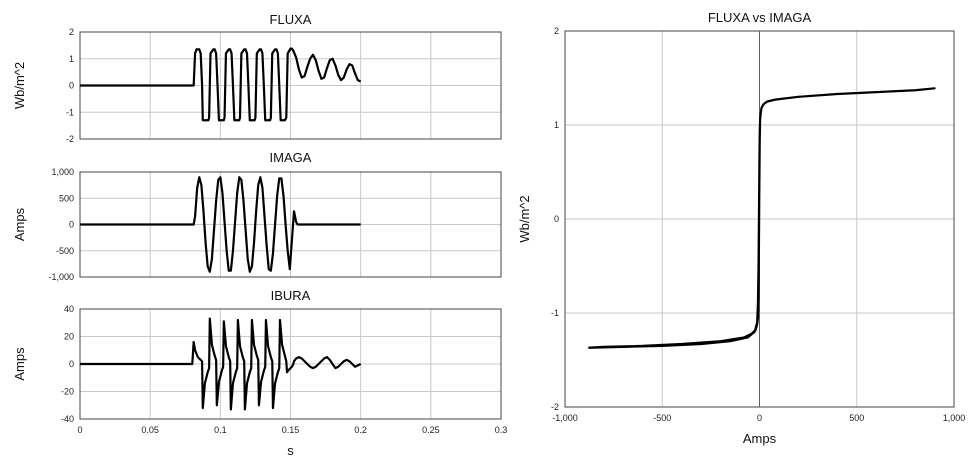 This screenshot has height=464, width=977. Describe the element at coordinates (760, 17) in the screenshot. I see `chart-title: FLUXA vs IMAGA` at that location.